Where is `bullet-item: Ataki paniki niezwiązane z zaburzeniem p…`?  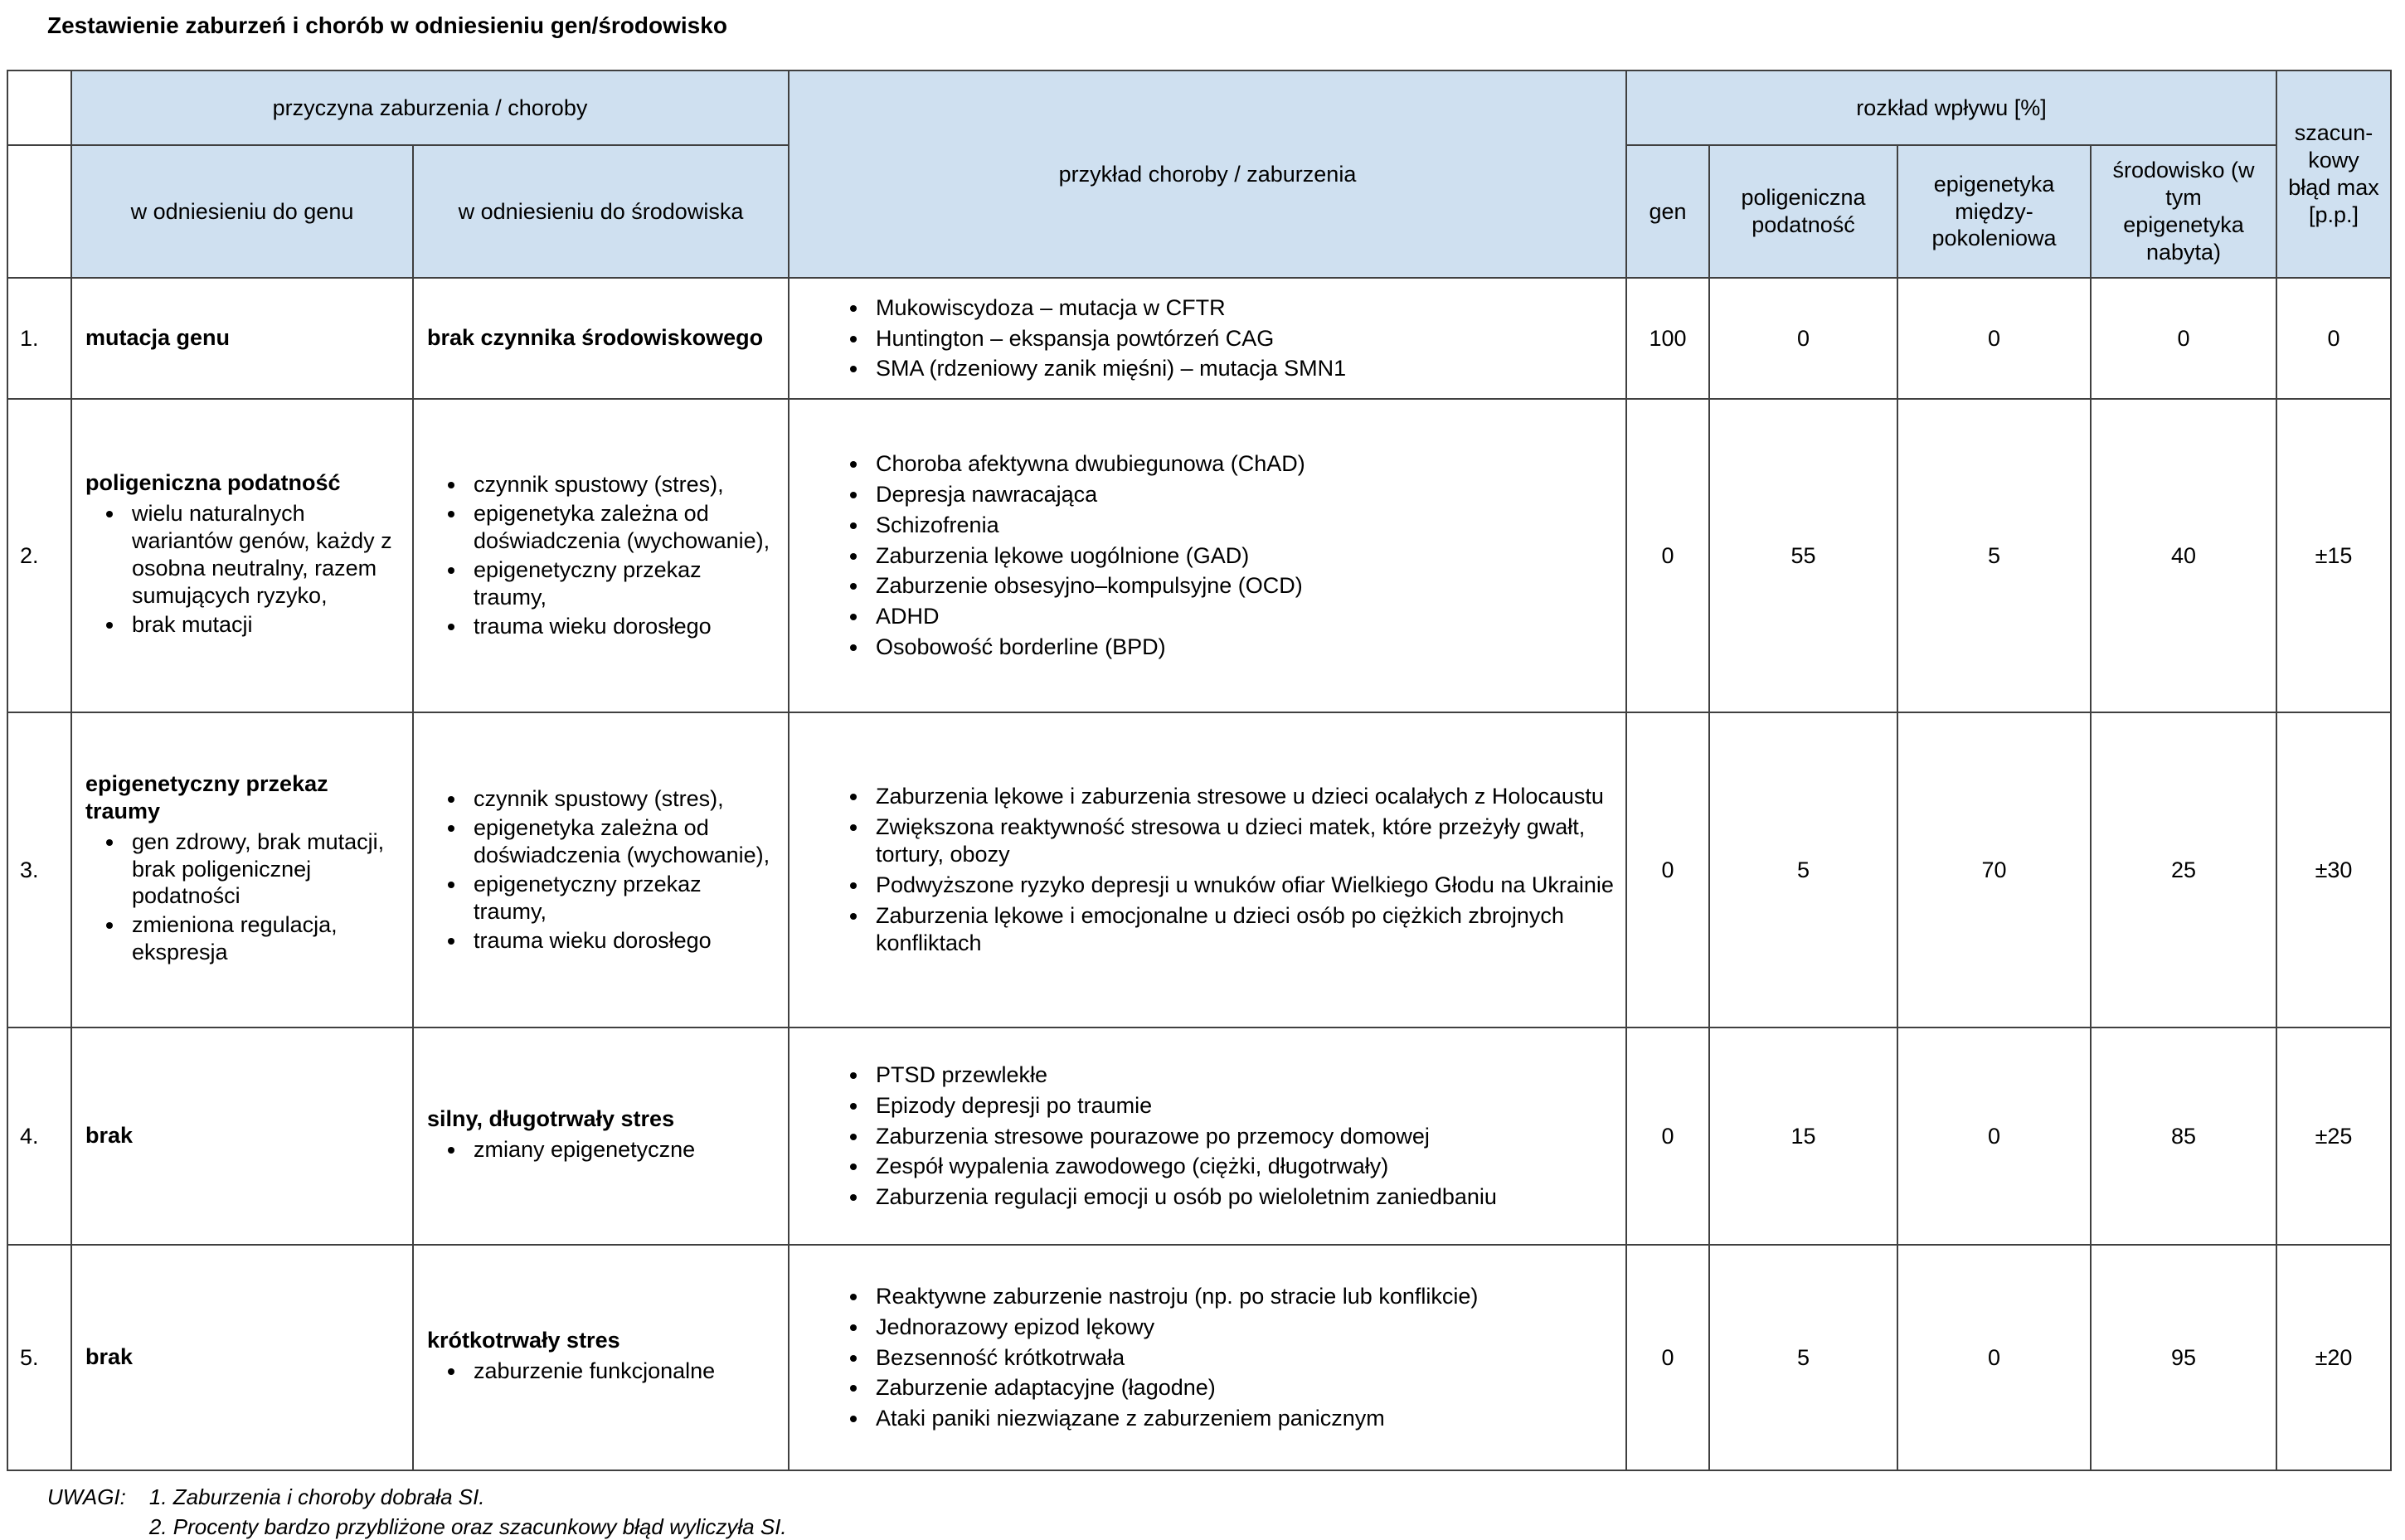
bullet-item: Ataki paniki niezwiązane z zaburzeniem p… is located at coordinates (1242, 1419).